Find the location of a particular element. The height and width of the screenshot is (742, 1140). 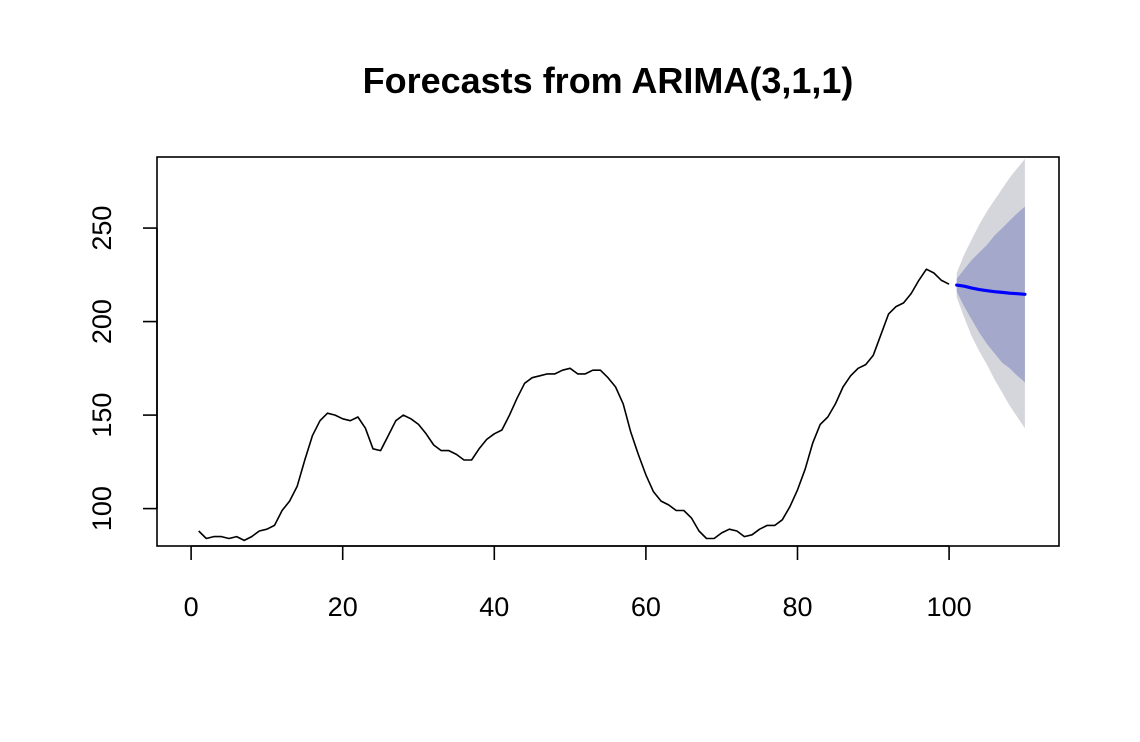

y-tick-label: 250 is located at coordinates (102, 228).